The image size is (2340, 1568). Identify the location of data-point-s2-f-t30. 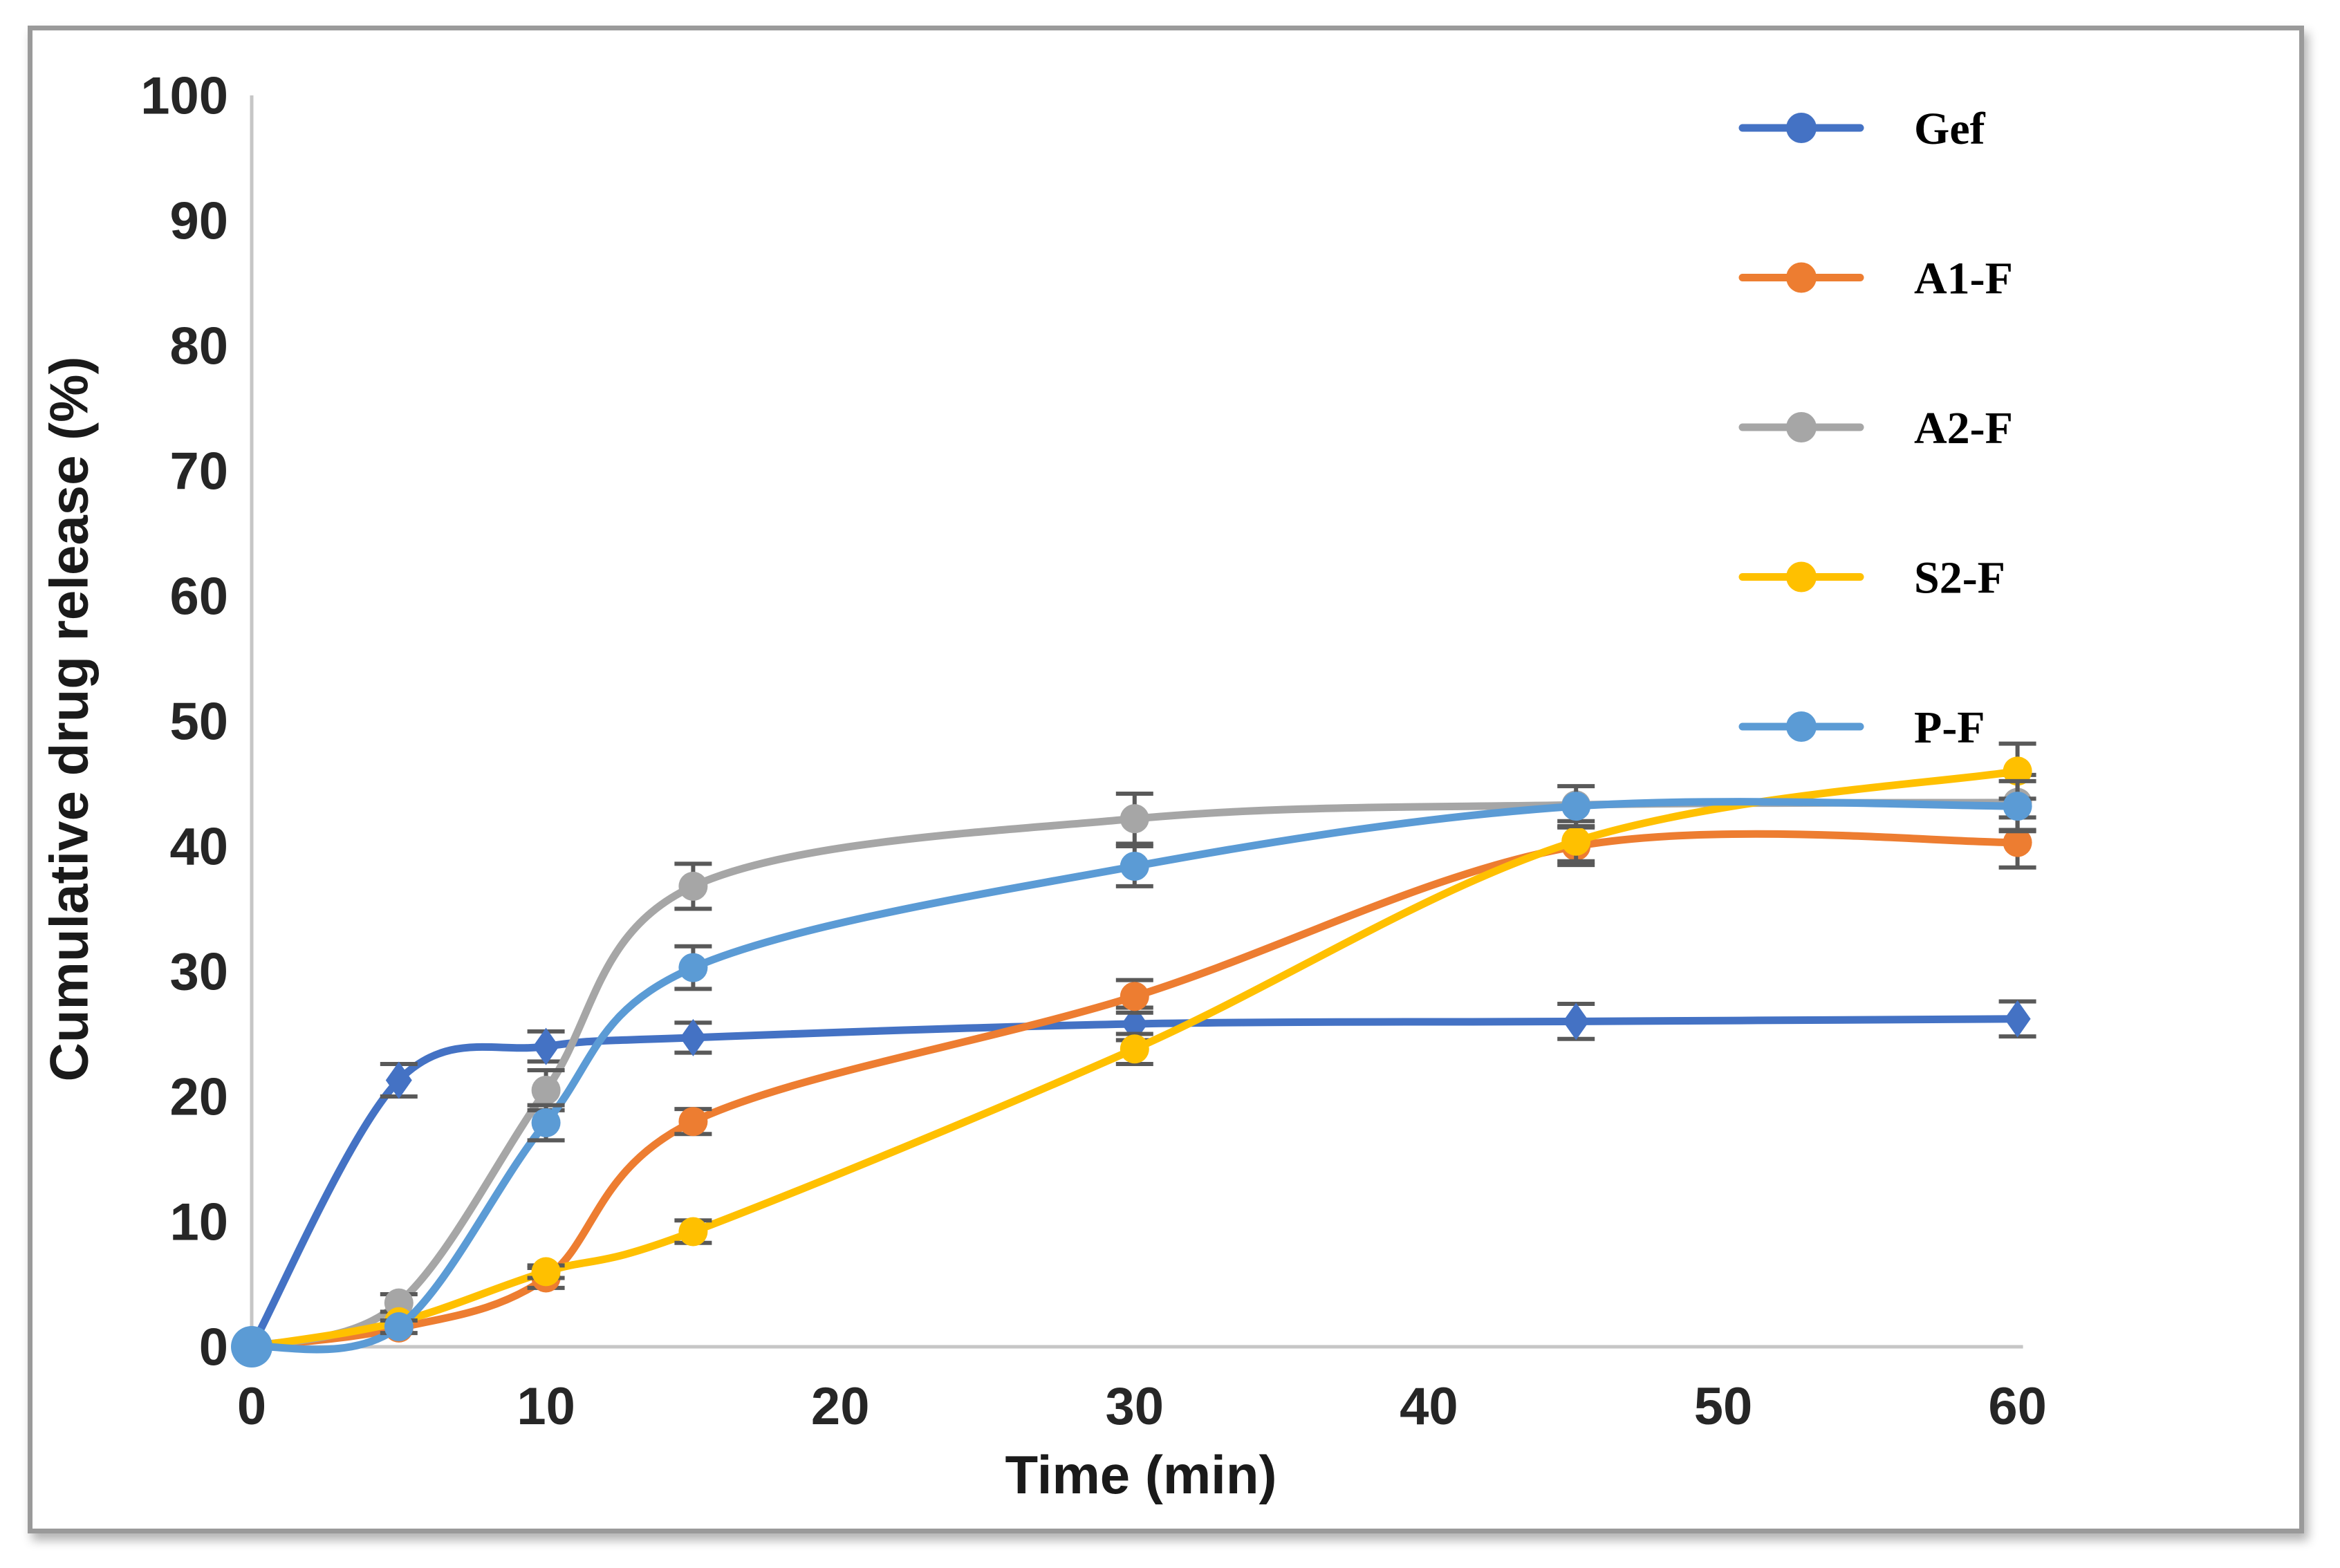
(1134, 1049).